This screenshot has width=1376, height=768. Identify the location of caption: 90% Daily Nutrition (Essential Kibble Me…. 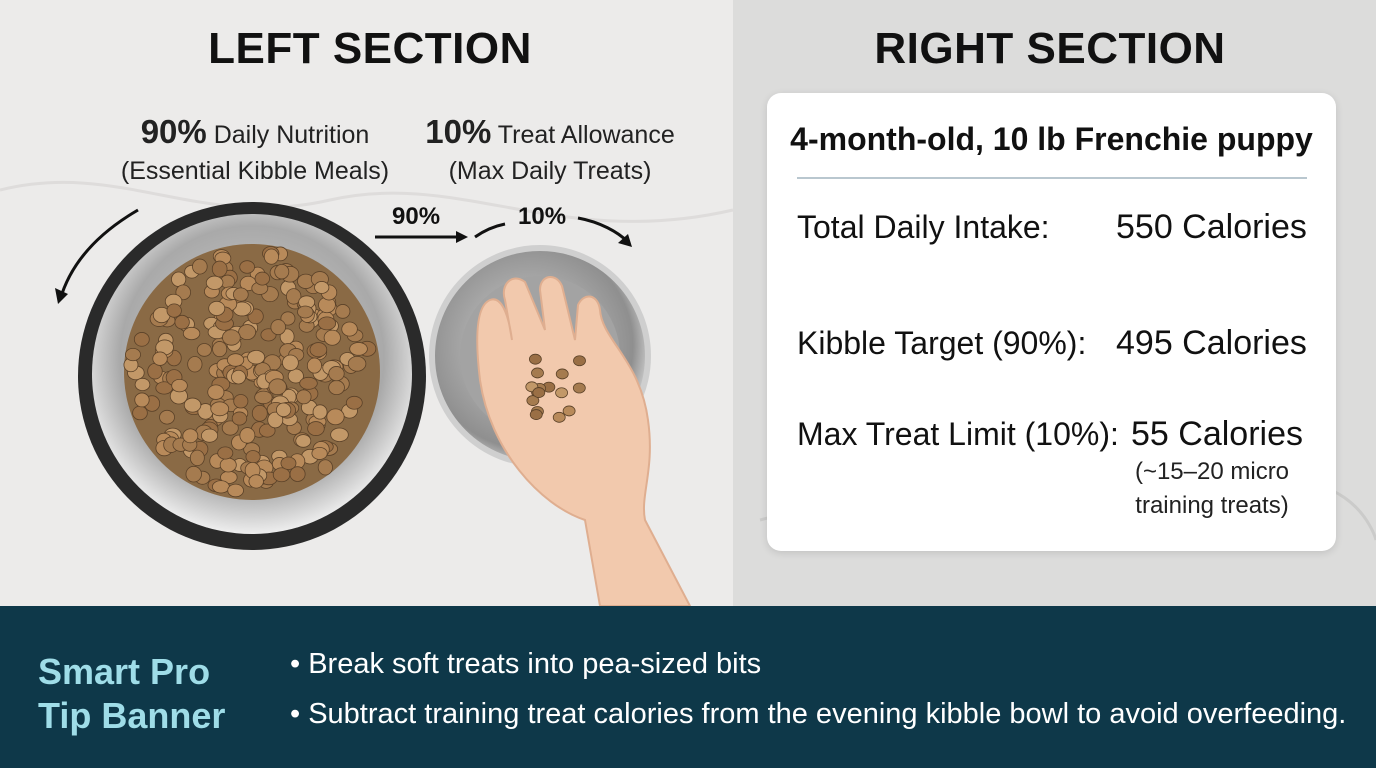
(255, 151).